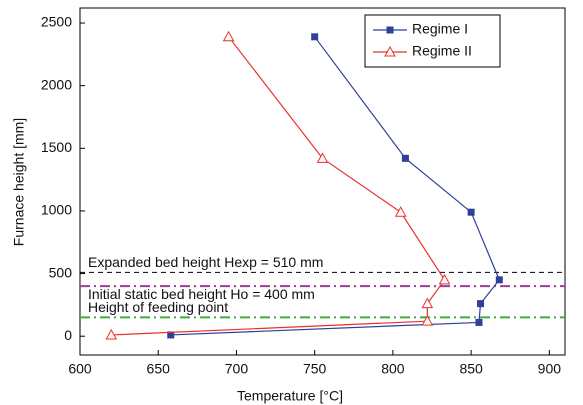  Describe the element at coordinates (61, 272) in the screenshot. I see `y-tick-label: 500` at that location.